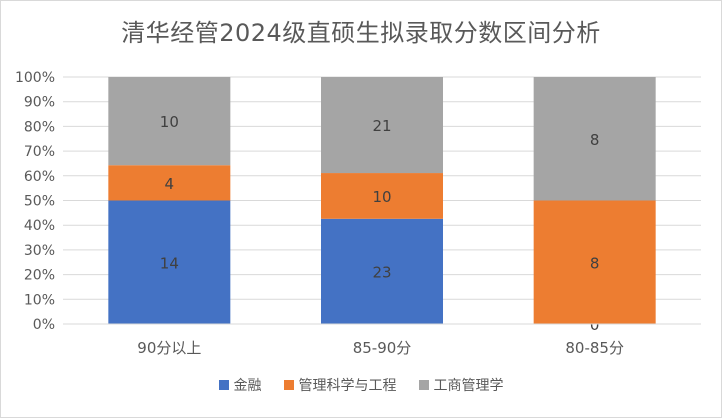  I want to click on data-label: 23, so click(381, 272).